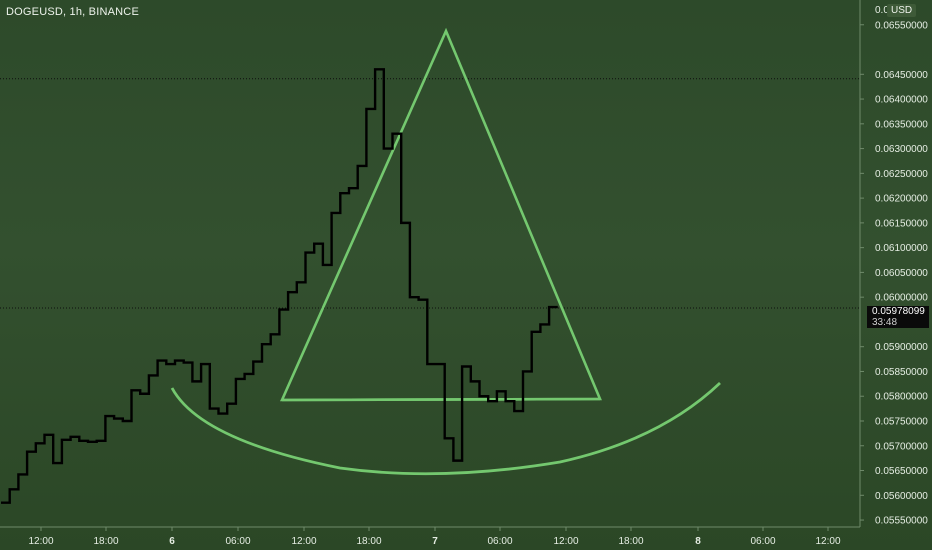 This screenshot has height=550, width=932. I want to click on price-tick-label: 0.05650000, so click(901, 471).